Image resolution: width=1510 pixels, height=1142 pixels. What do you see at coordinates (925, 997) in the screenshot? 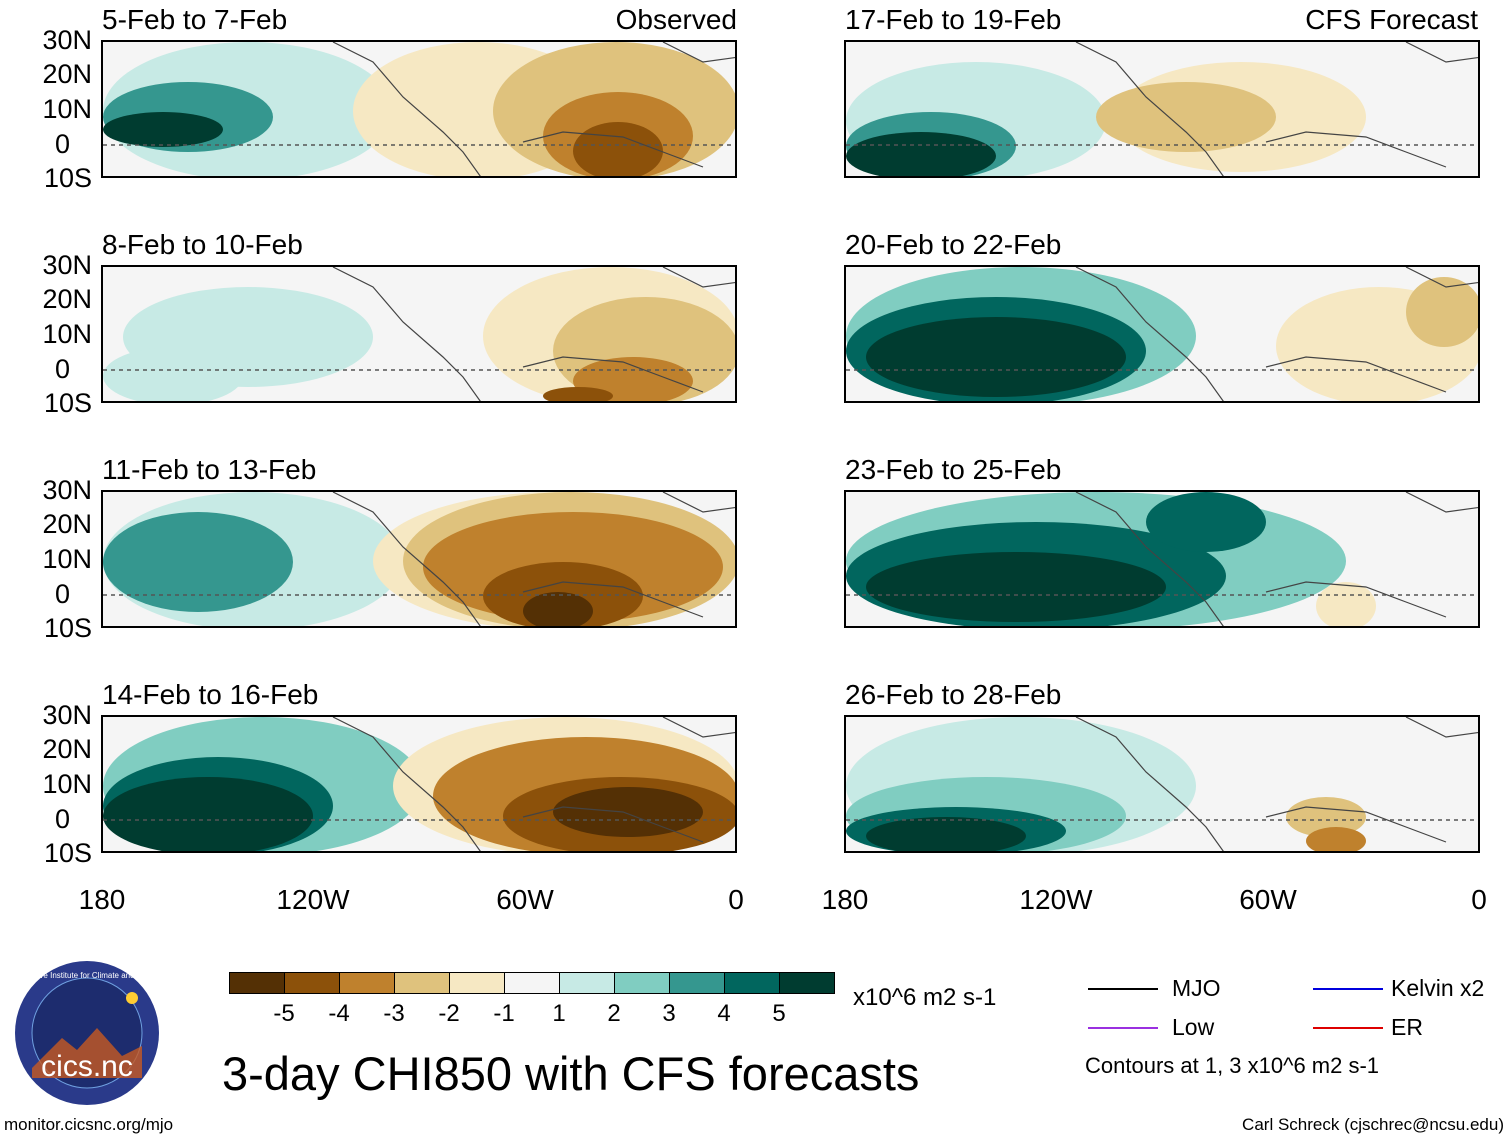
I see `colorbar-units: x10^6 m2 s-1` at bounding box center [925, 997].